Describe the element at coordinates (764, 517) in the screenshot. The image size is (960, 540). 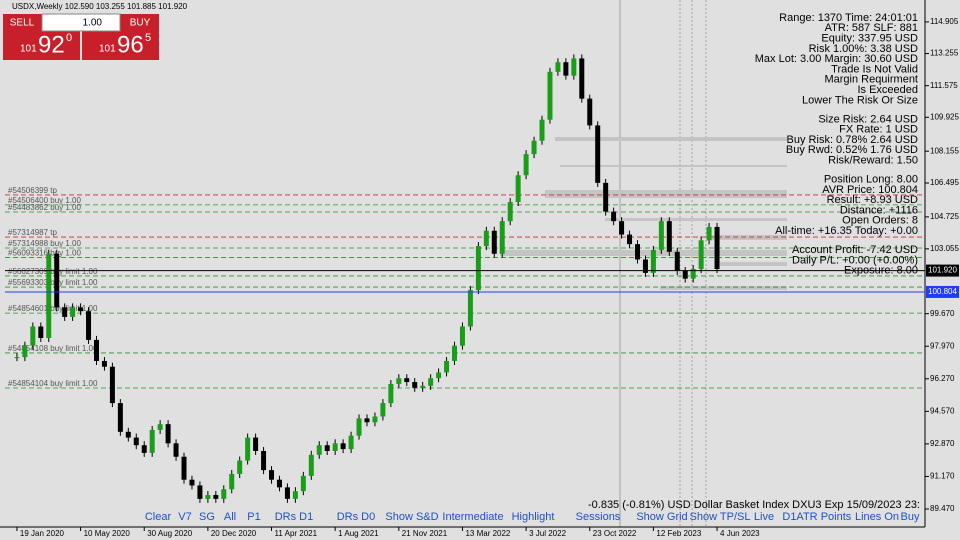
I see `toolbar-button: Live` at that location.